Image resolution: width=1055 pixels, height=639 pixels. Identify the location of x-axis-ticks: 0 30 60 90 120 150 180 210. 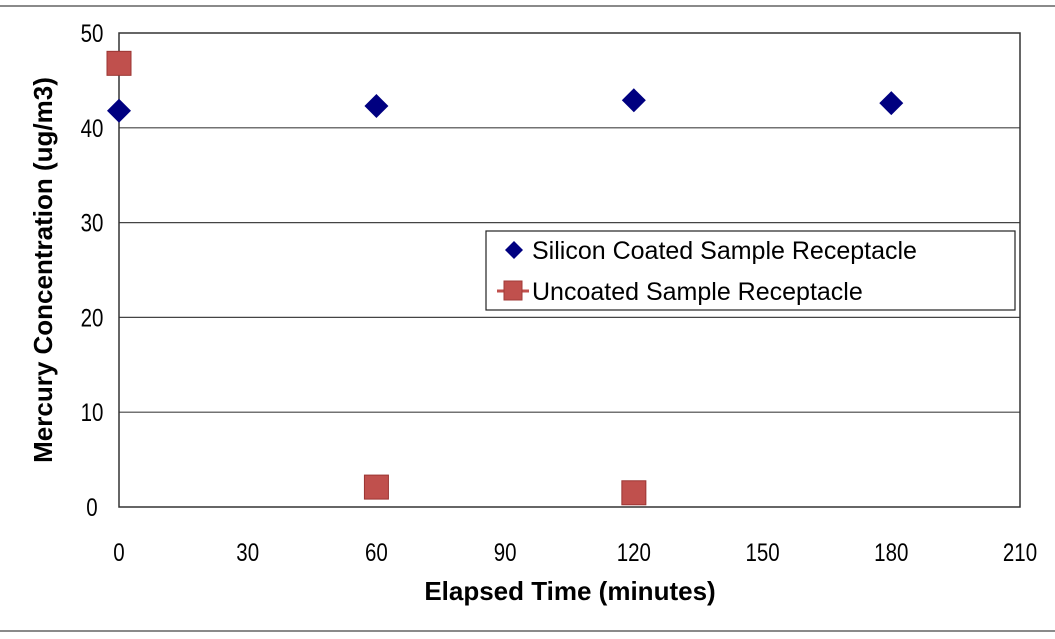
(575, 552).